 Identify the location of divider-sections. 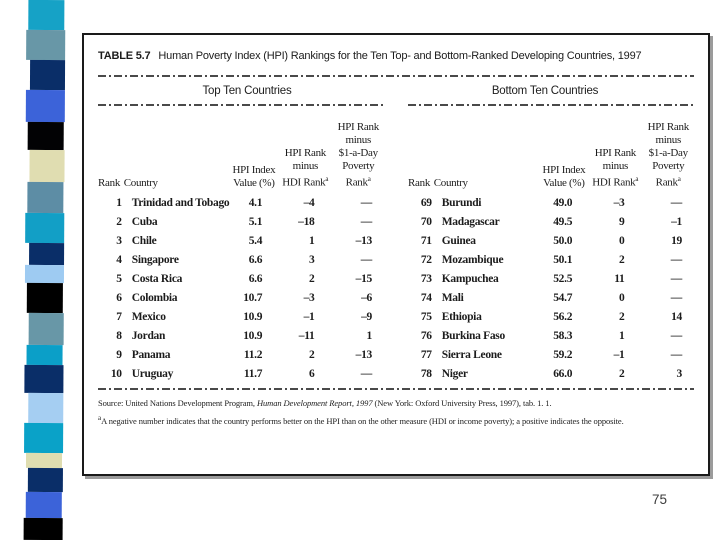
(396, 105).